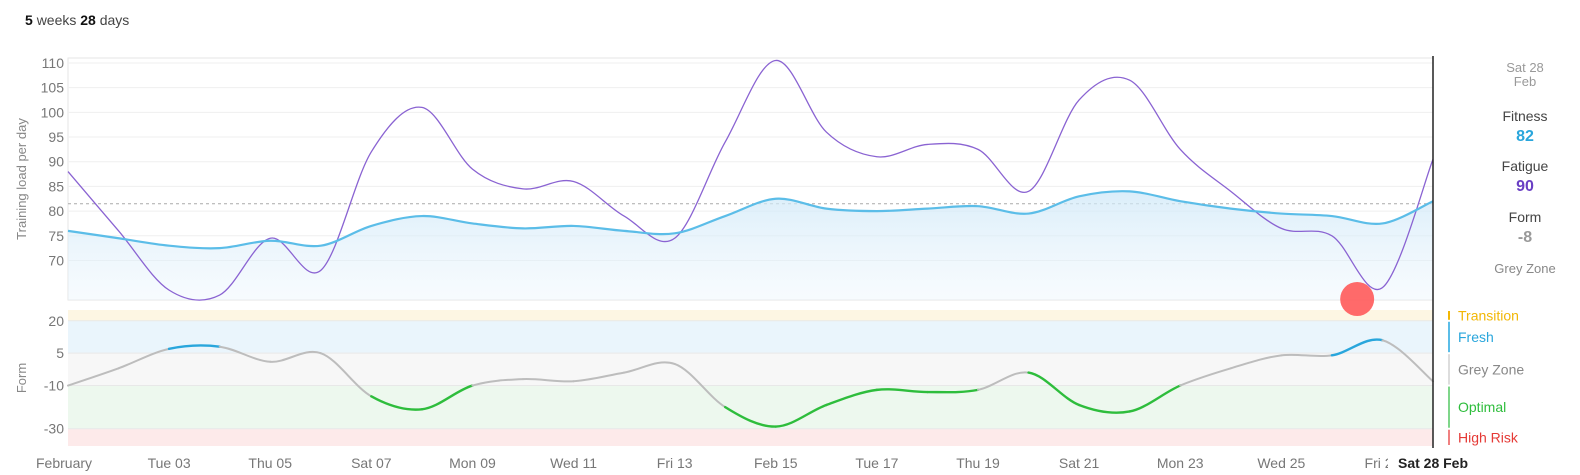 This screenshot has width=1580, height=475. What do you see at coordinates (1180, 463) in the screenshot?
I see `x-tick-label: Mon 23` at bounding box center [1180, 463].